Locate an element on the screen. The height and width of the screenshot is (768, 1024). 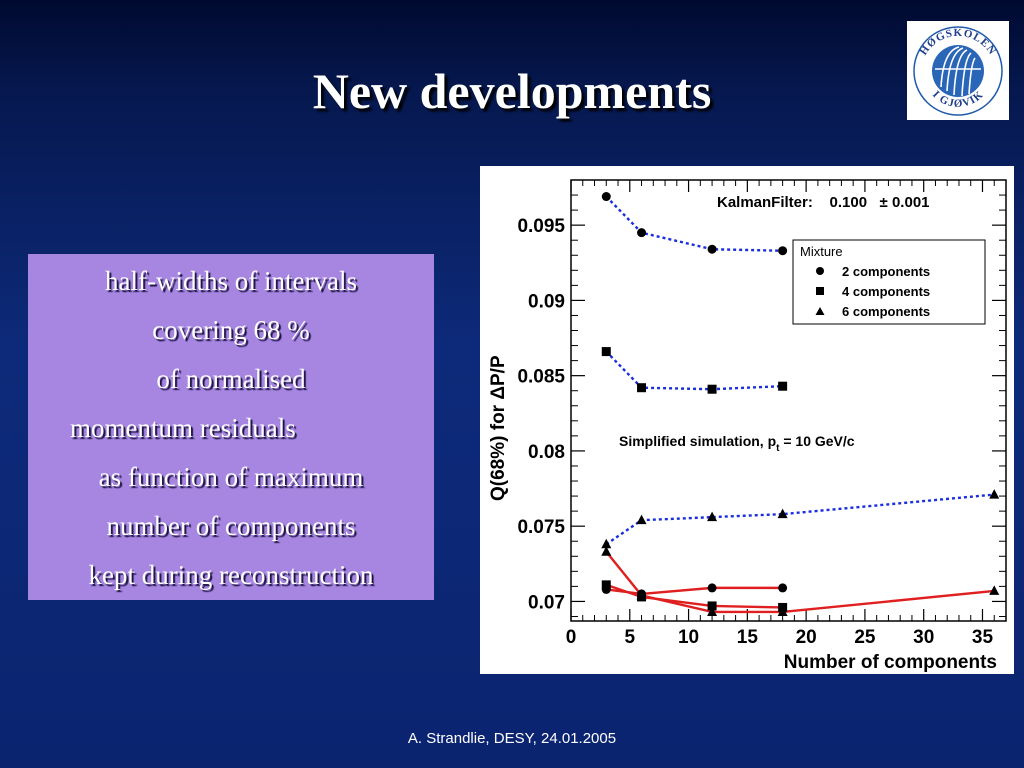
legend-marker-triangle is located at coordinates (820, 311).